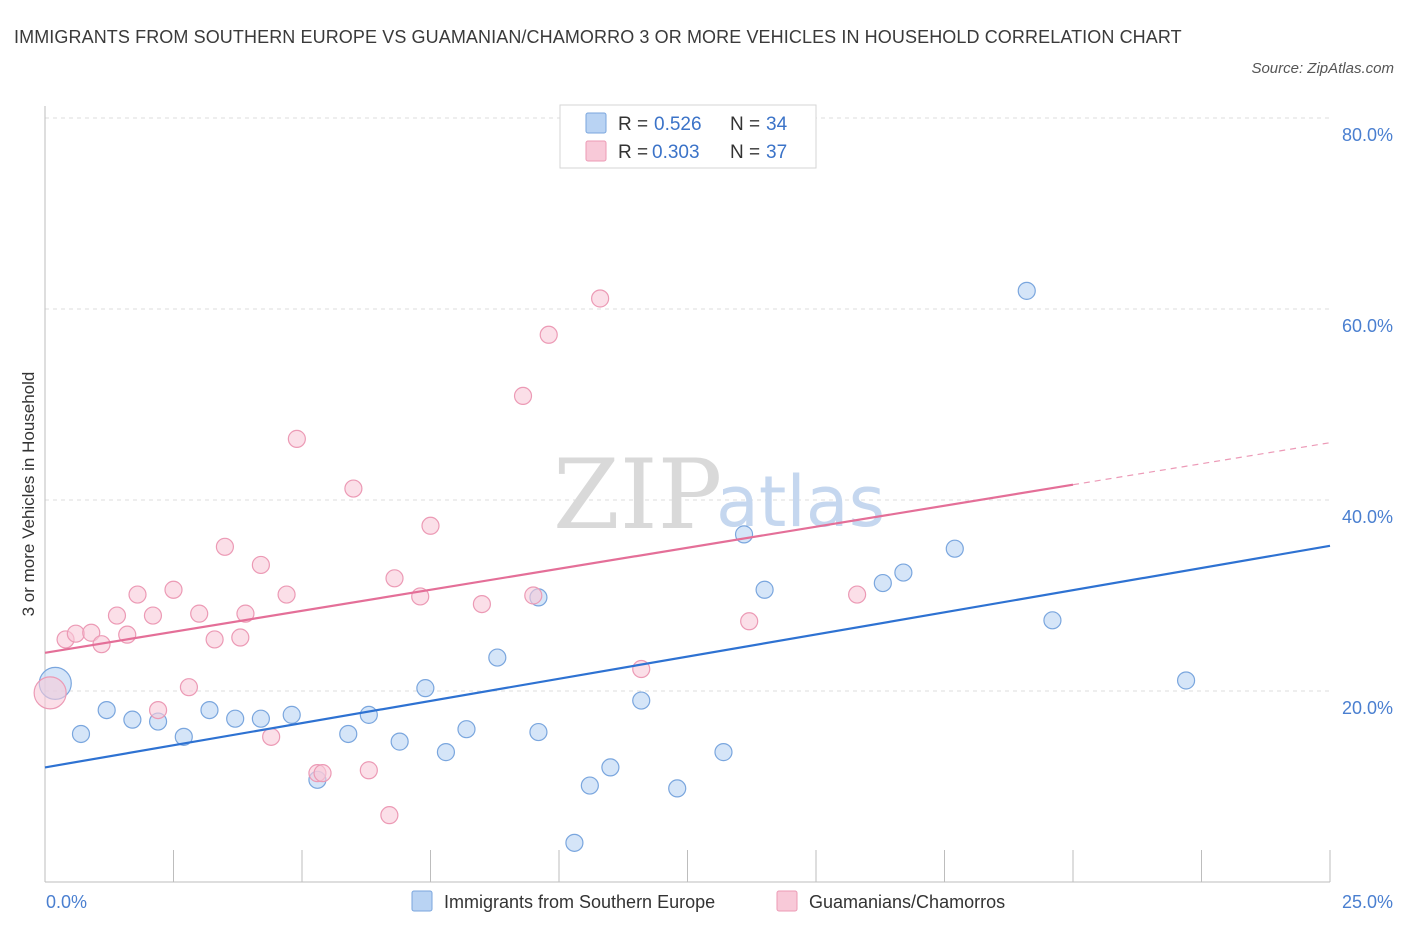  I want to click on x-tick-labels: 0.0% 25.0%, so click(719, 902).